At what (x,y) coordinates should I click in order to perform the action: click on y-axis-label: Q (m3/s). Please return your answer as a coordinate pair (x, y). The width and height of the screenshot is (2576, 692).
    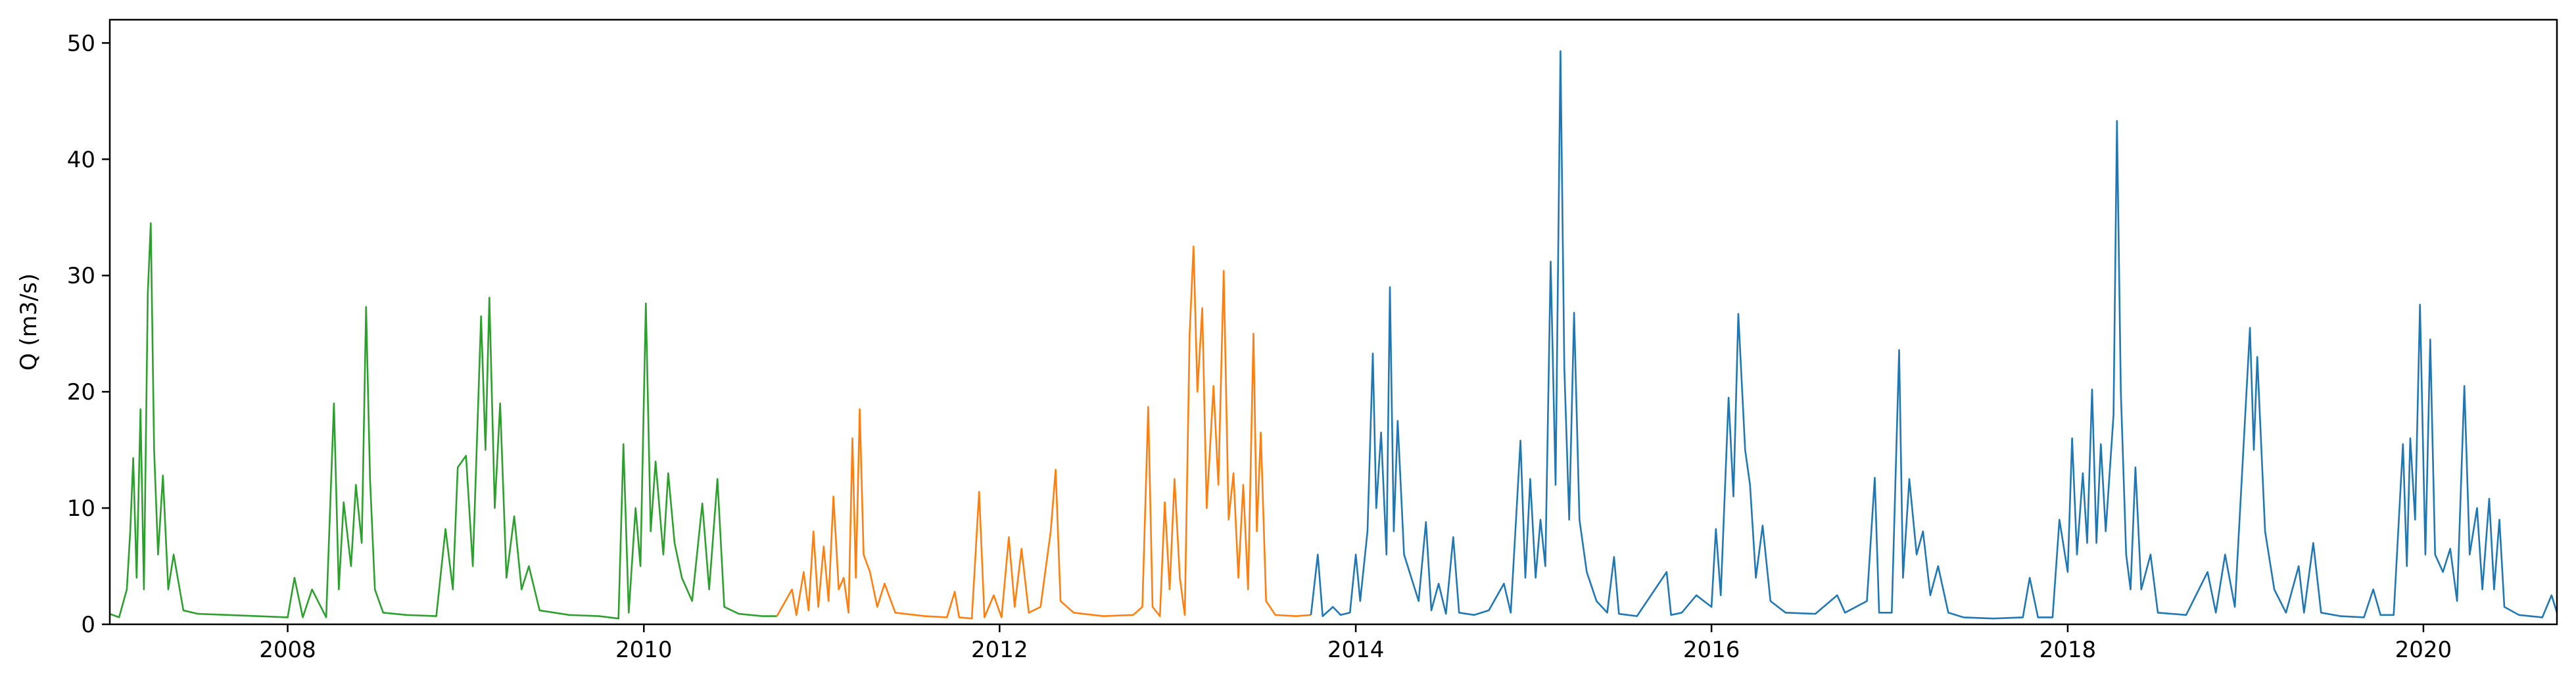
    Looking at the image, I should click on (29, 322).